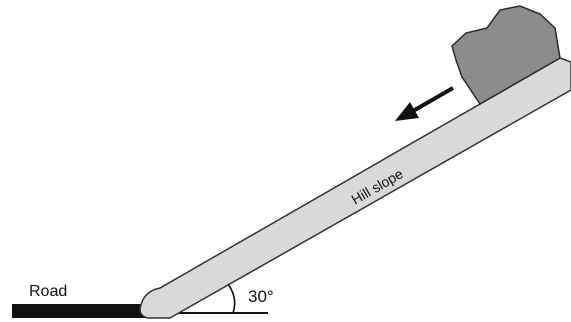 This screenshot has width=571, height=322. I want to click on rock-icon, so click(506, 55).